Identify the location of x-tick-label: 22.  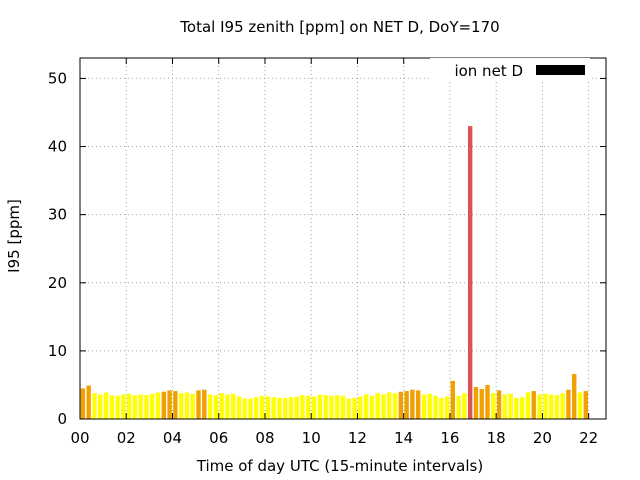
(588, 438).